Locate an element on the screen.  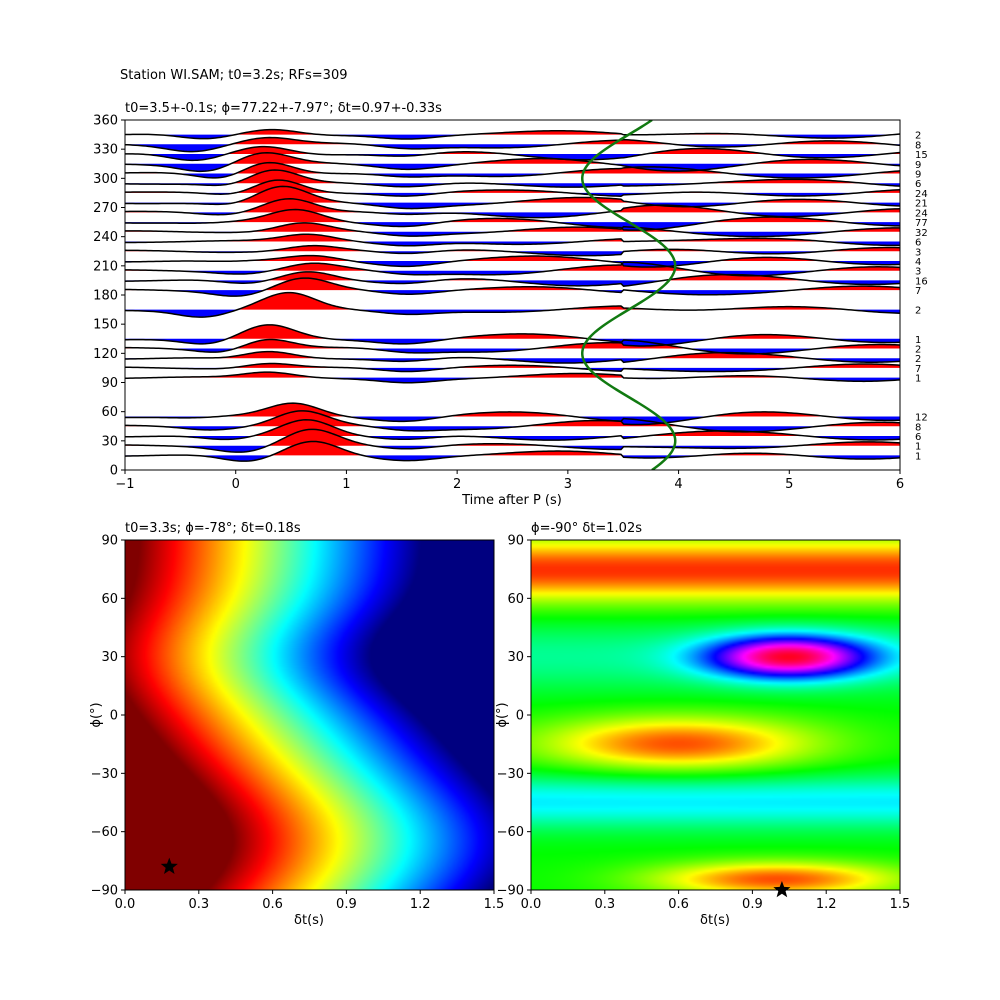
y-tick-label: 90 is located at coordinates (109, 541).